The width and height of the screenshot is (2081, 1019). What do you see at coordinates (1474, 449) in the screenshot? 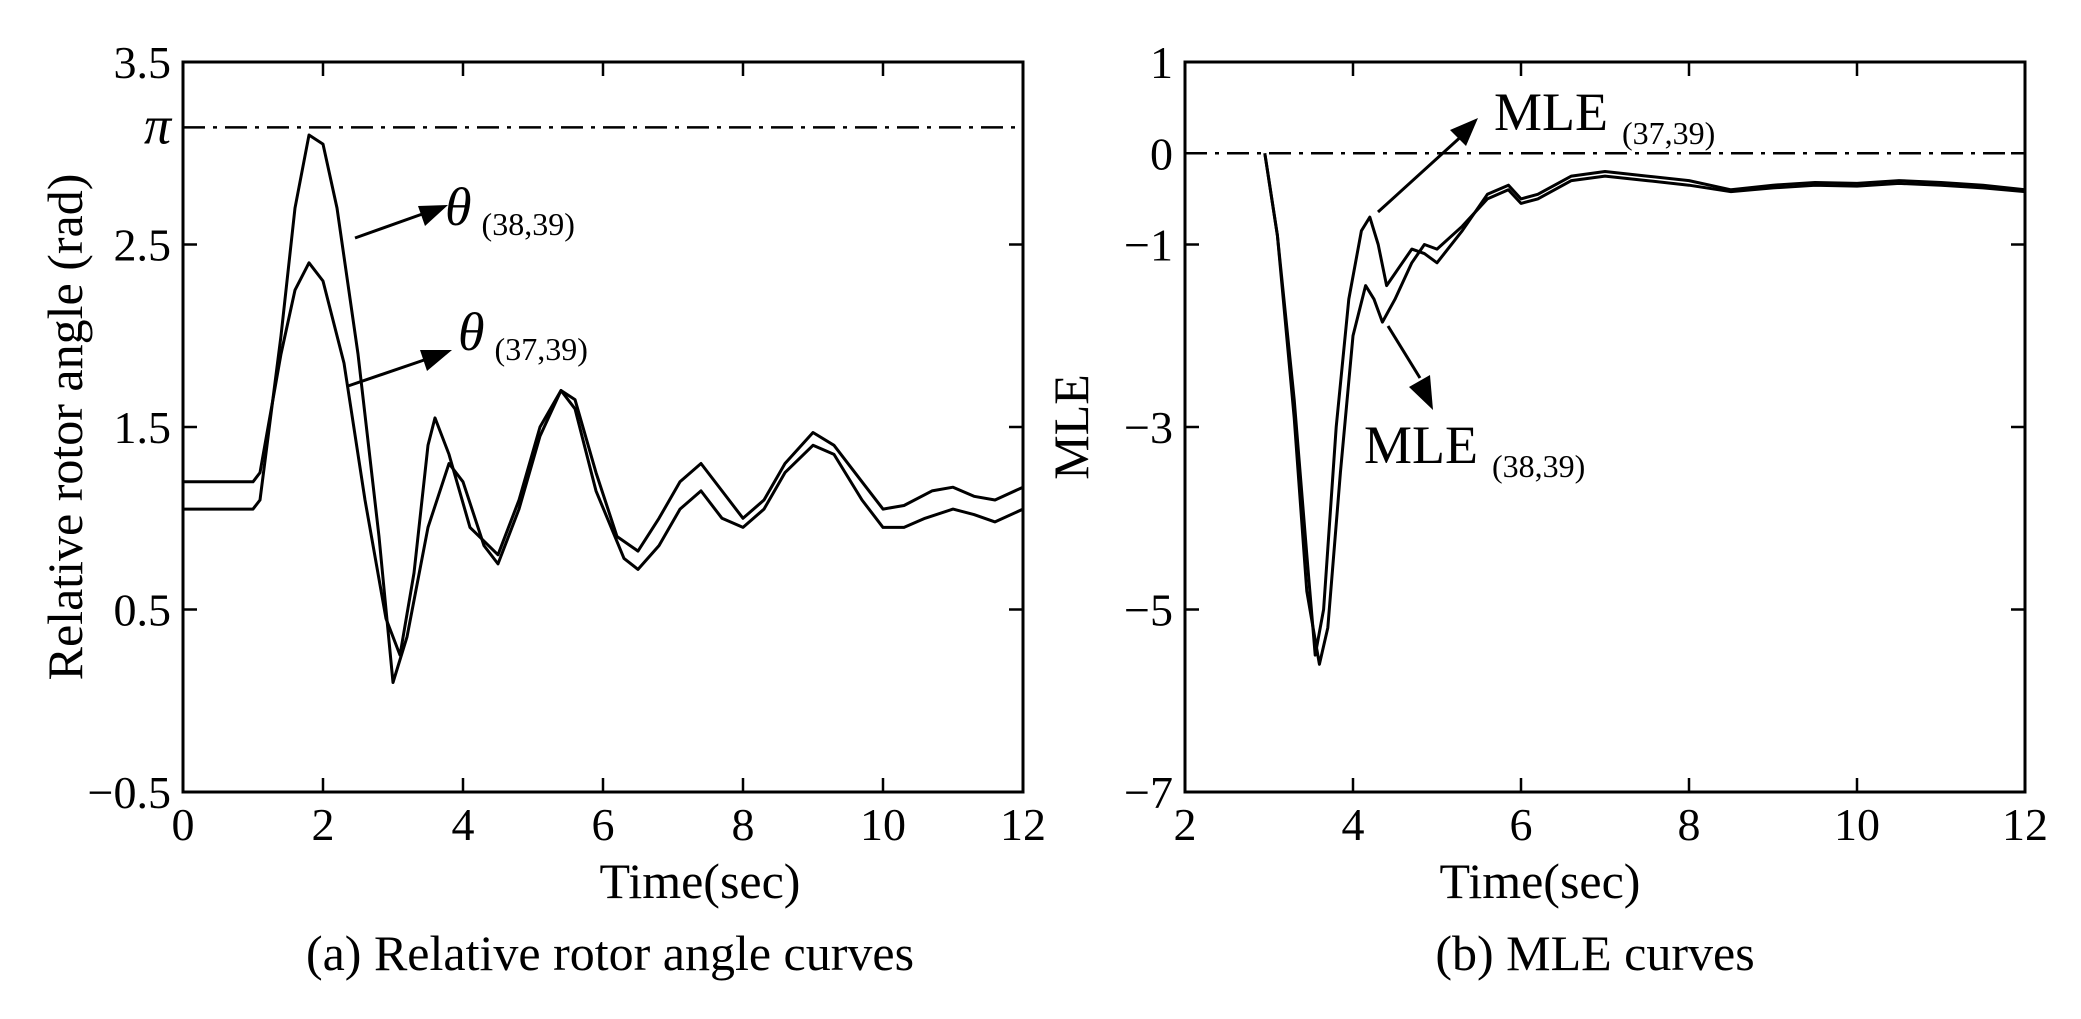
I see `panel-b-annotation-mle-38-39: MLE (38,39)` at bounding box center [1474, 449].